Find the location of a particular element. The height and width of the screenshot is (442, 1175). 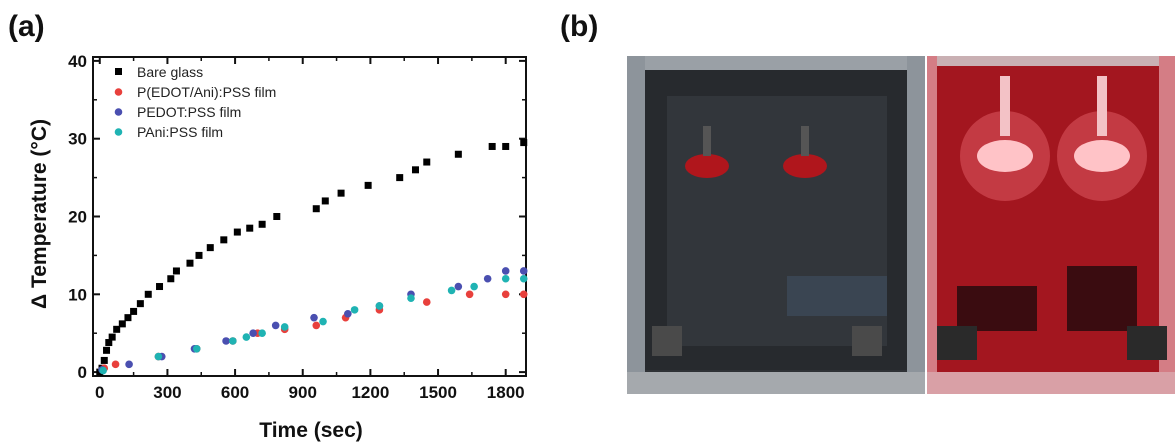

panel-label-a: (a) is located at coordinates (26, 26).